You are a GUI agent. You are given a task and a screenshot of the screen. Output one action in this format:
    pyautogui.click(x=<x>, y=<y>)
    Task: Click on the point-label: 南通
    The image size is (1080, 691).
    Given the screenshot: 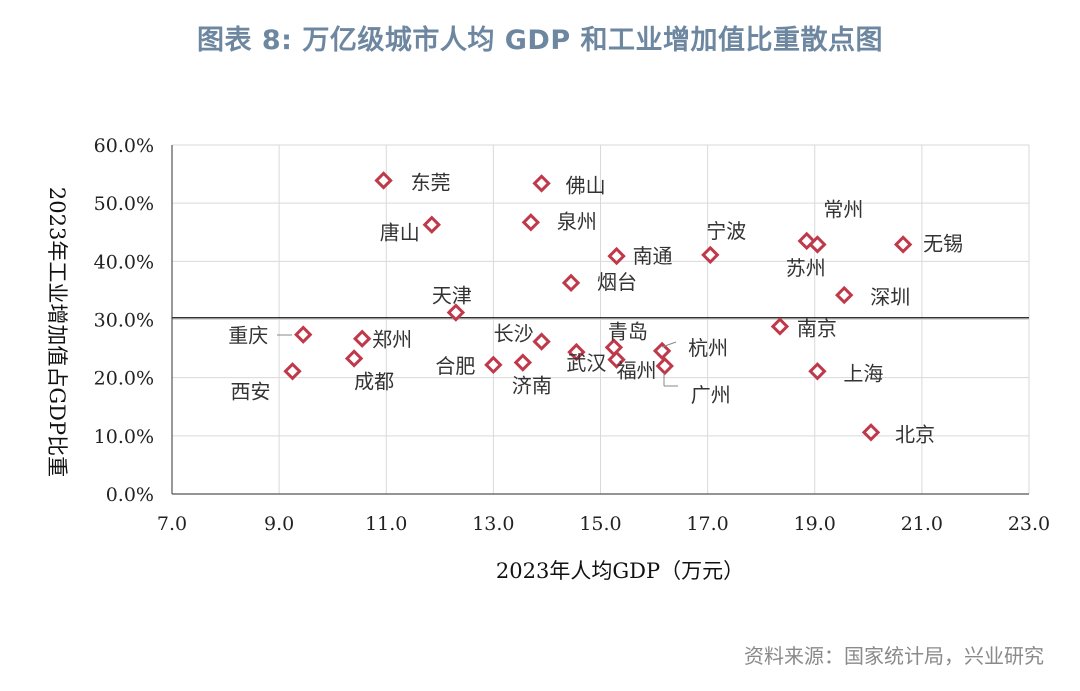 What is the action you would take?
    pyautogui.click(x=653, y=256)
    